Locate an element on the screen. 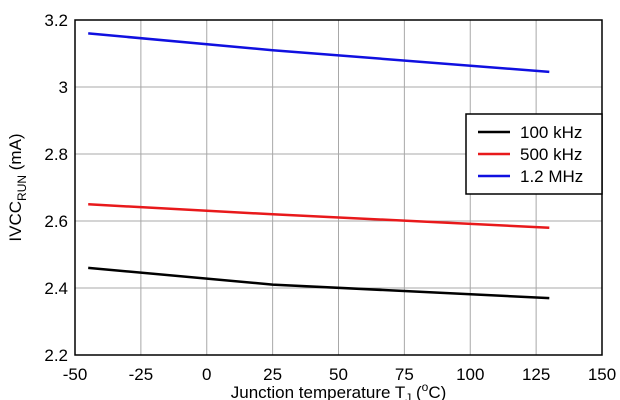 The width and height of the screenshot is (620, 400). legend-label: 500 kHz is located at coordinates (551, 154).